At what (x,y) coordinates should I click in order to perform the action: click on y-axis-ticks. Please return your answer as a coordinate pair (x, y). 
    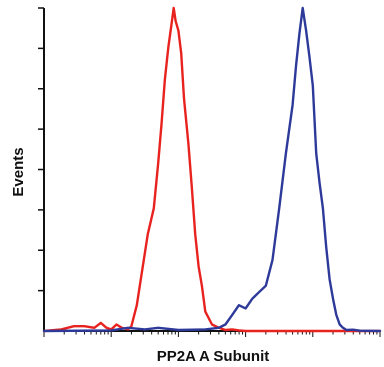
    Looking at the image, I should click on (41, 149).